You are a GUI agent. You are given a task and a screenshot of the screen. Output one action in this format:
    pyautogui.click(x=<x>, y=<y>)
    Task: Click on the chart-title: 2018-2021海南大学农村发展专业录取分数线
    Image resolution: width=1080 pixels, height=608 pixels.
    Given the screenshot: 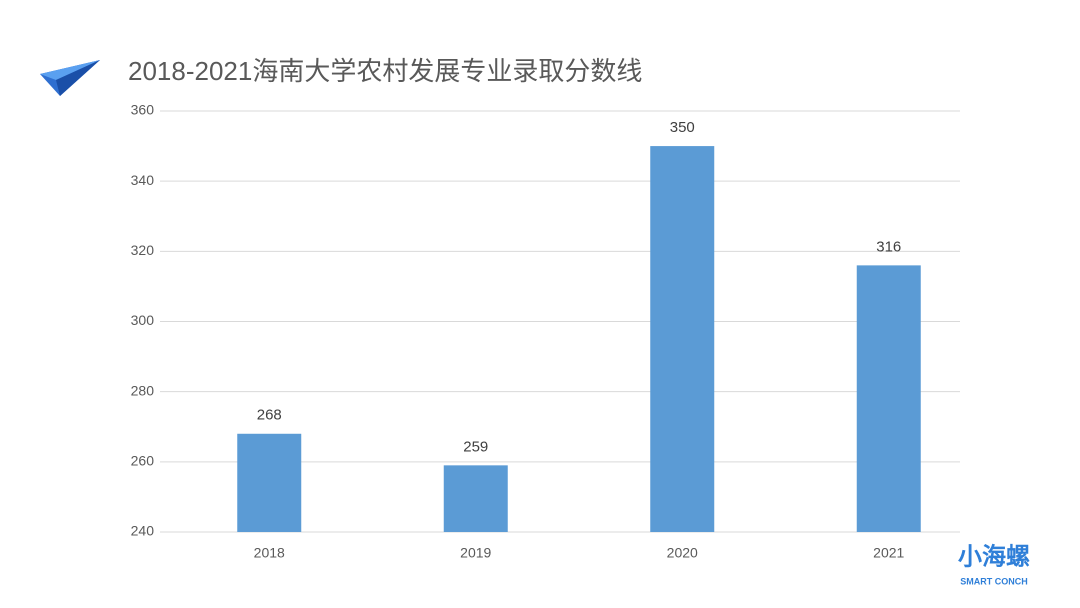 What is the action you would take?
    pyautogui.click(x=385, y=71)
    